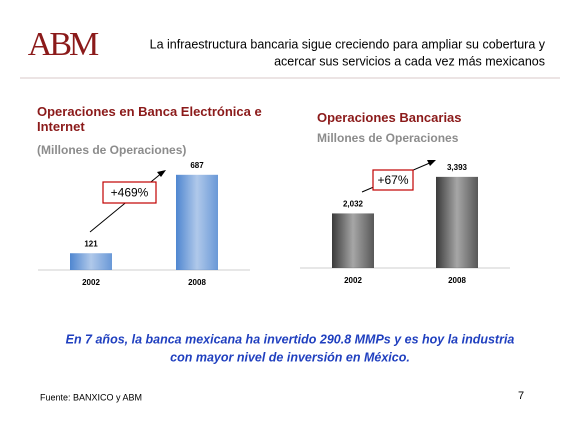  Describe the element at coordinates (91, 397) in the screenshot. I see `source: Fuente: BANXICO y ABM` at that location.